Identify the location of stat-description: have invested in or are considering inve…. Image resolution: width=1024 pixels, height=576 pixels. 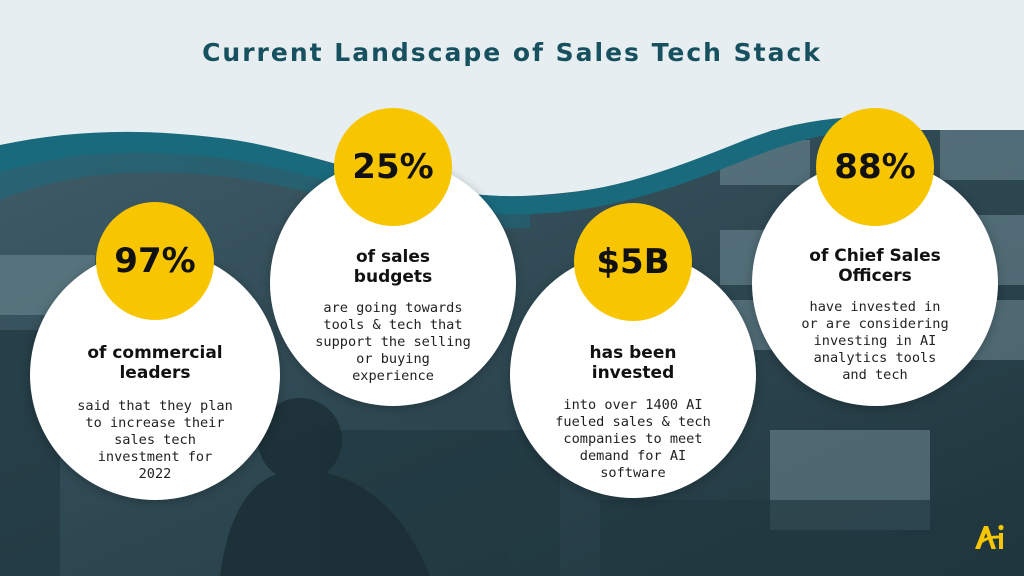
(875, 341).